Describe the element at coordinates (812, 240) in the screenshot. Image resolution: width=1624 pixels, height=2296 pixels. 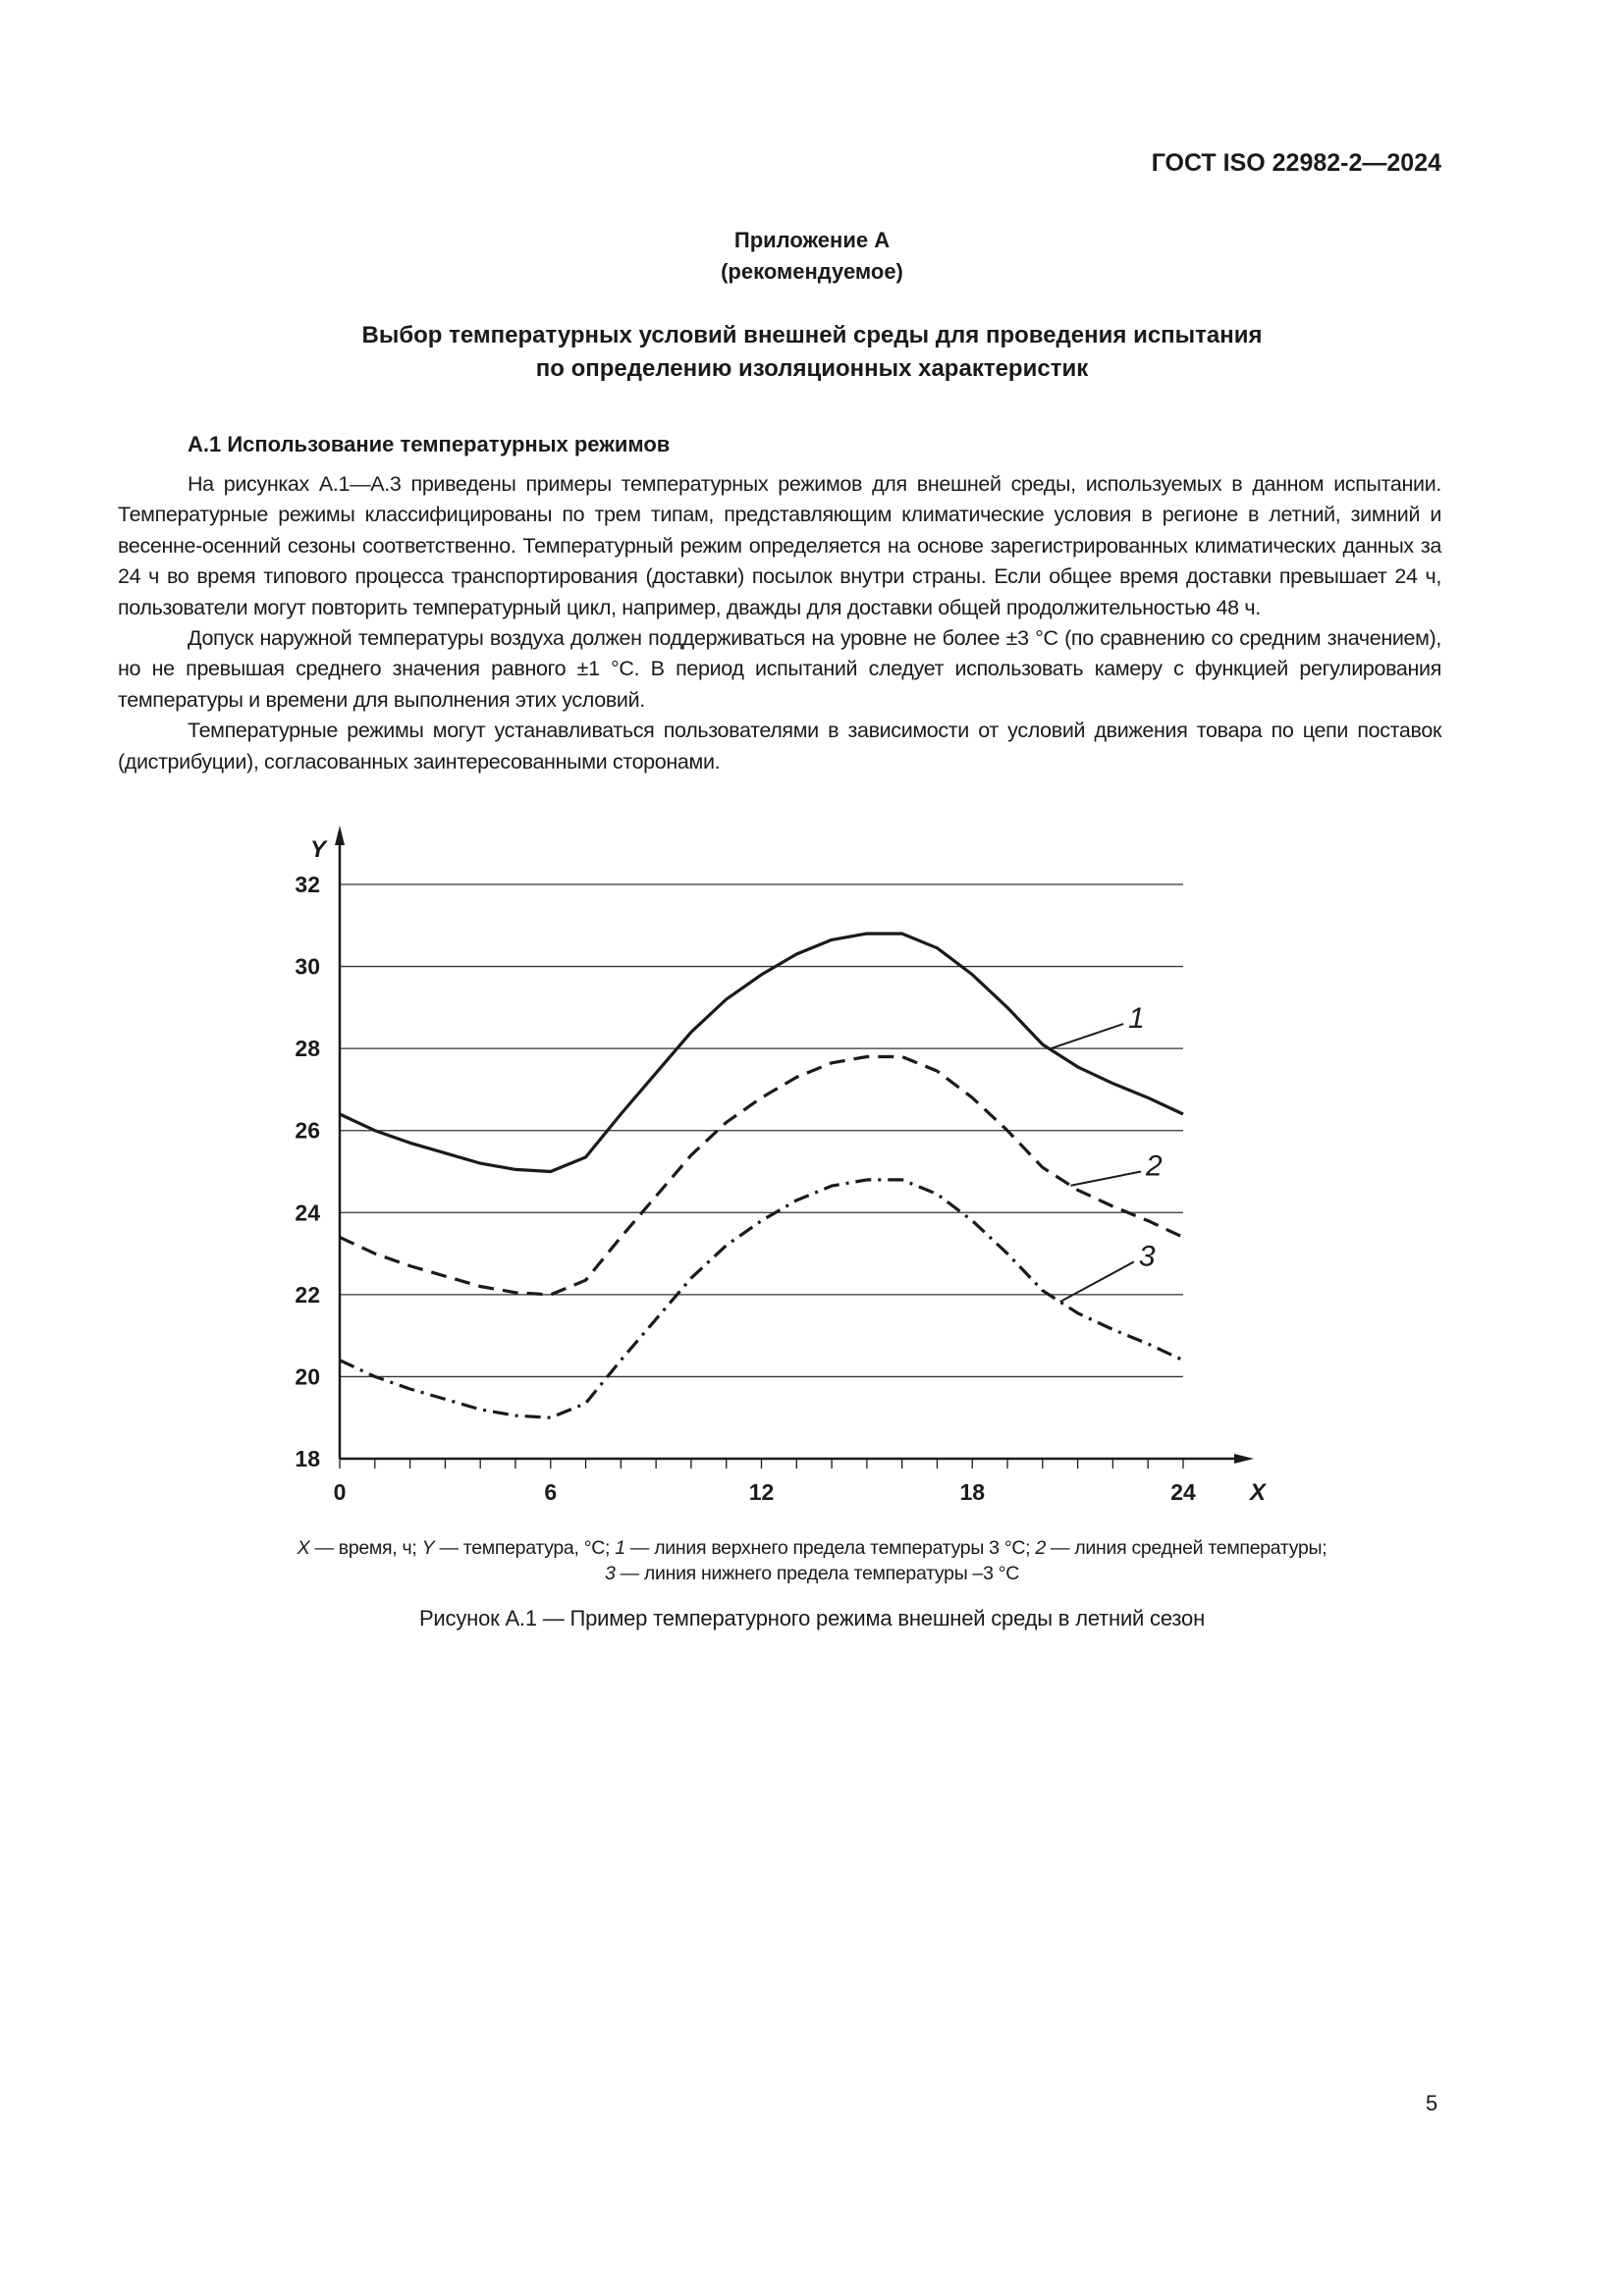
I see `annex-title: Приложение А` at that location.